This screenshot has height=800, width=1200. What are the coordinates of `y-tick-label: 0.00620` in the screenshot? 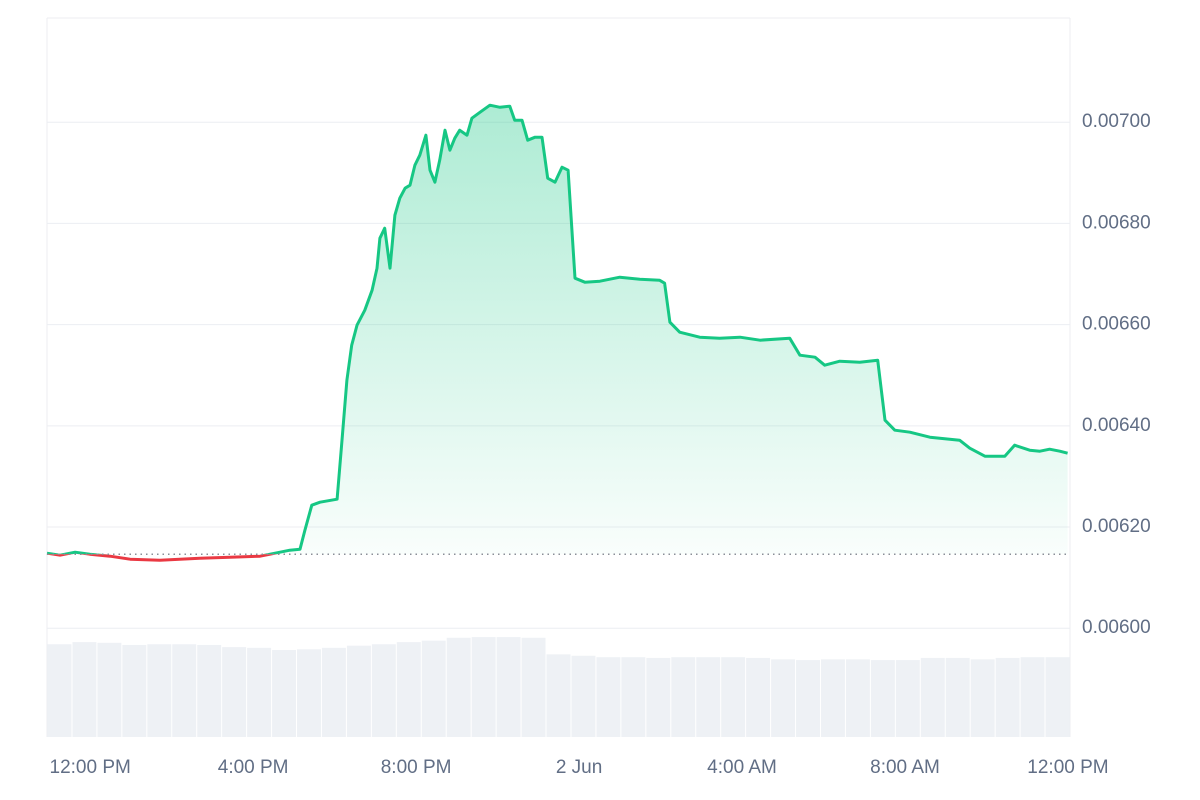 It's located at (1116, 526).